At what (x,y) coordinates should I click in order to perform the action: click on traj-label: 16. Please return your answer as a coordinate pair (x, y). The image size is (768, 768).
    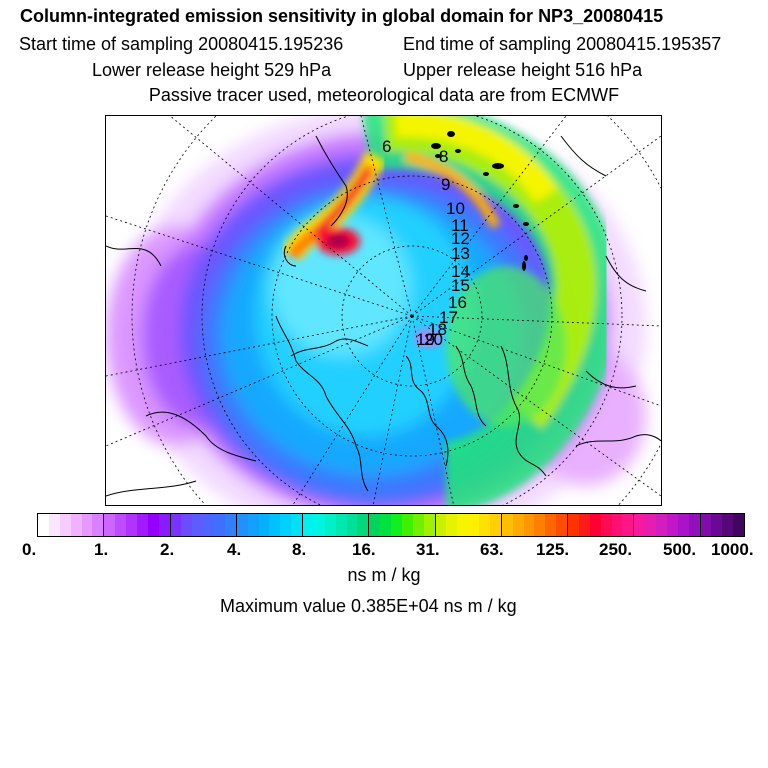
    Looking at the image, I should click on (457, 302).